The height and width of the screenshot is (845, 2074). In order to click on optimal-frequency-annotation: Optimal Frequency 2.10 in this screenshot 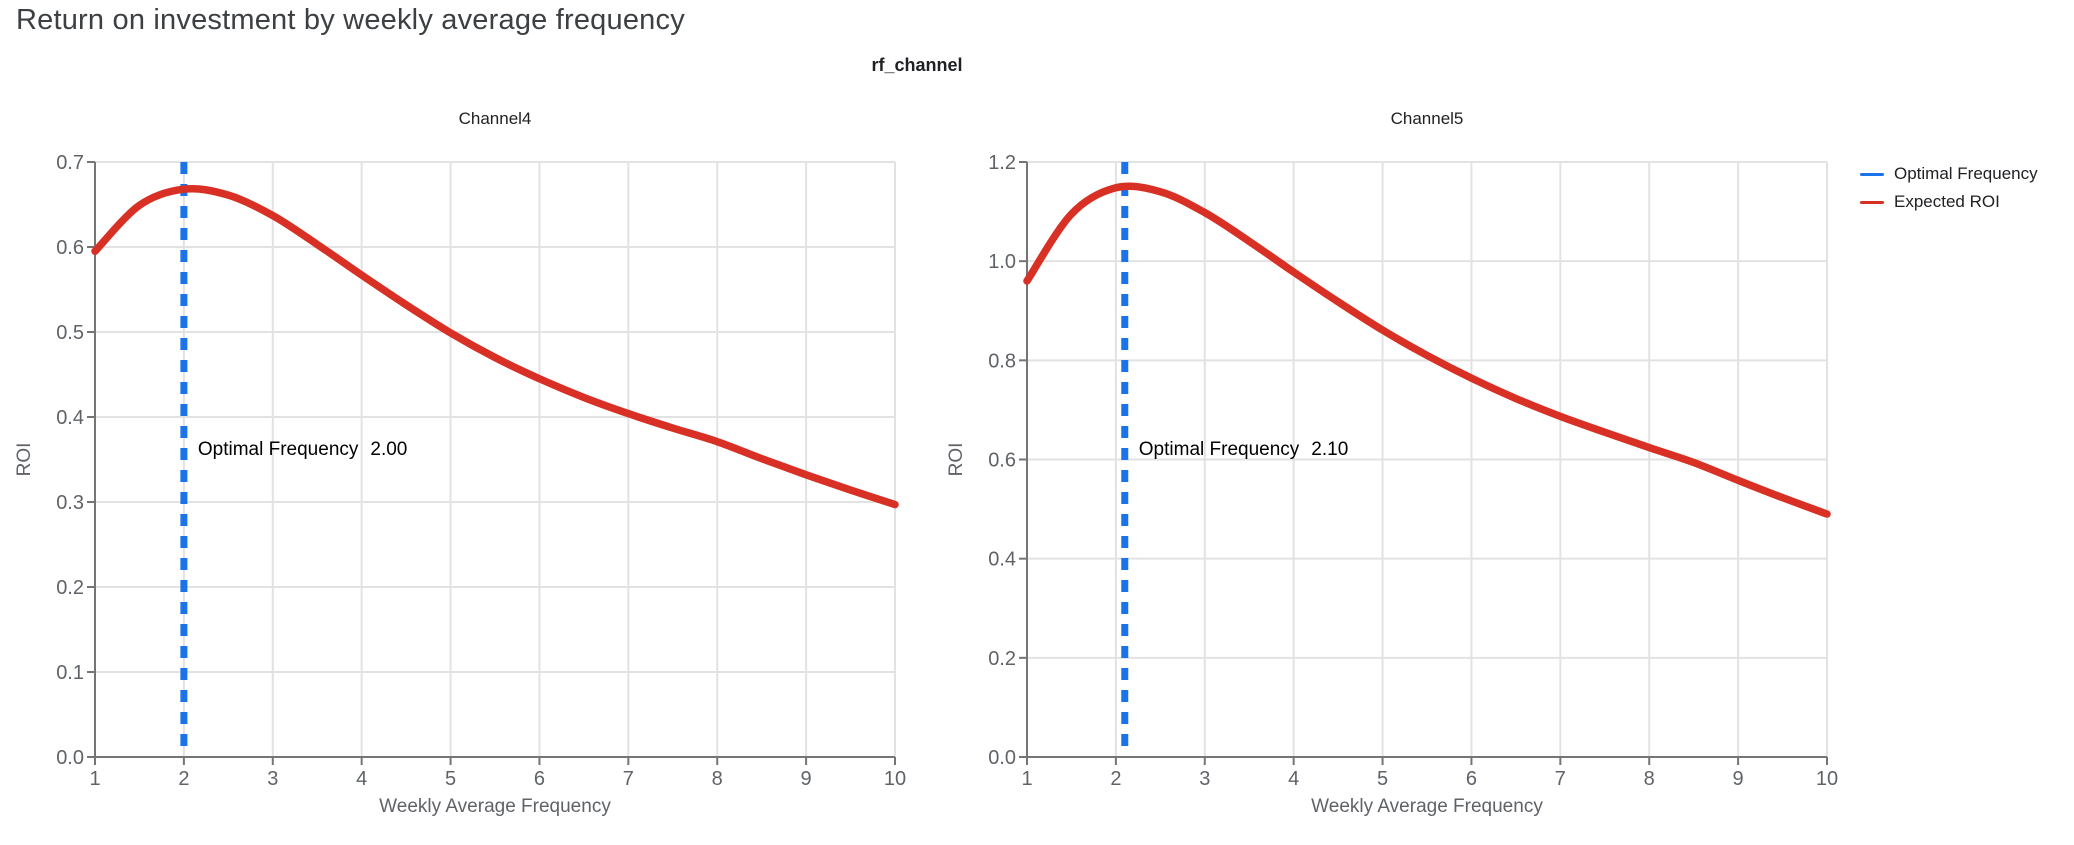, I will do `click(1244, 449)`.